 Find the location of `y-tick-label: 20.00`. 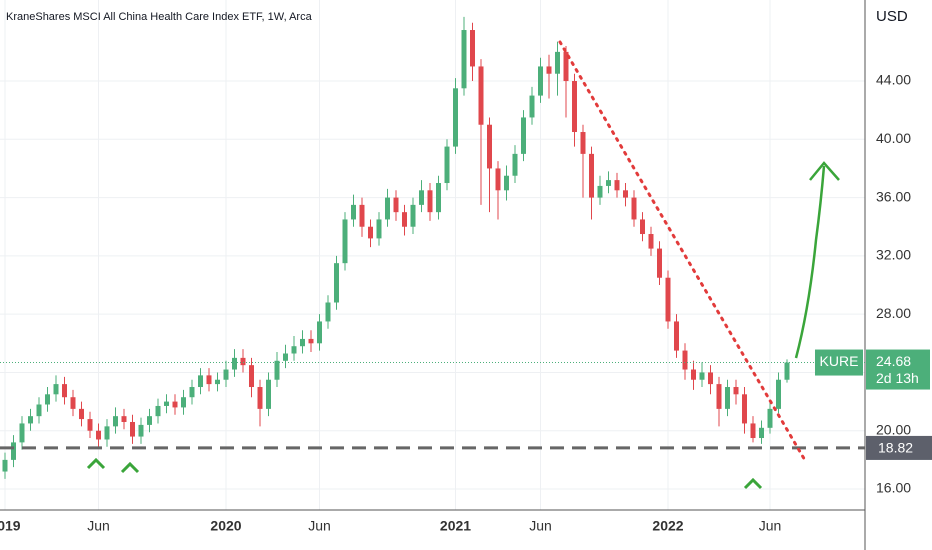

y-tick-label: 20.00 is located at coordinates (893, 429).